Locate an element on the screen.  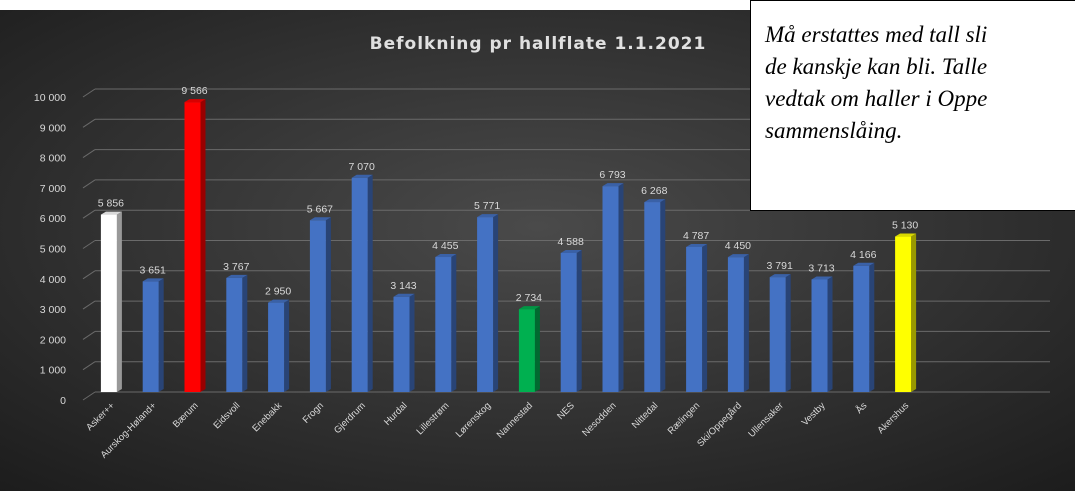
value-label: 7 070 is located at coordinates (362, 167).